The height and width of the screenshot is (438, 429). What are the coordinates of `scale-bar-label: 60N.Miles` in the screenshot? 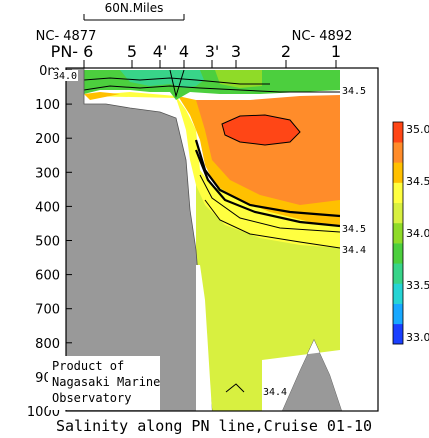 It's located at (134, 8).